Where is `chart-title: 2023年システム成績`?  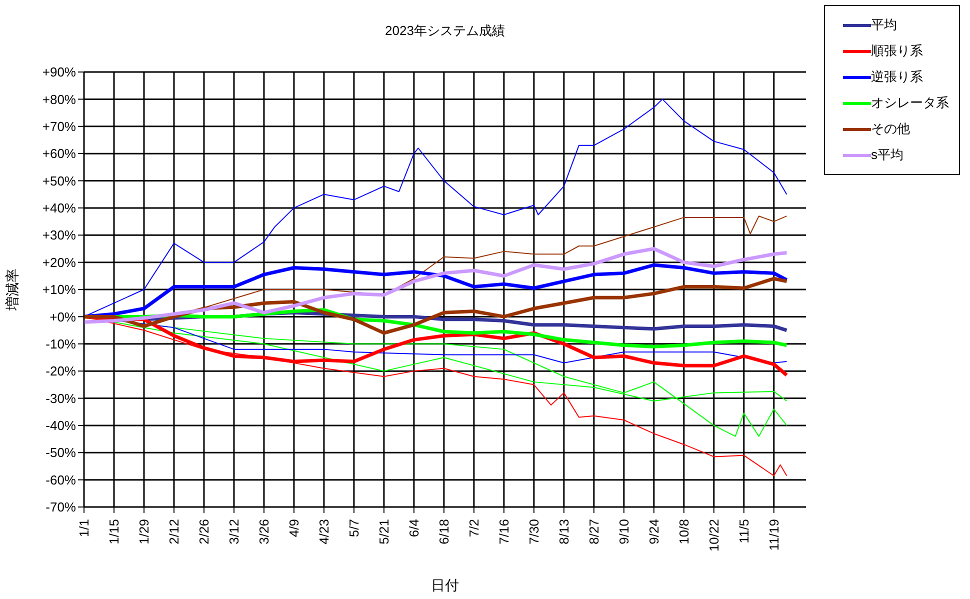 chart-title: 2023年システム成績 is located at coordinates (445, 31).